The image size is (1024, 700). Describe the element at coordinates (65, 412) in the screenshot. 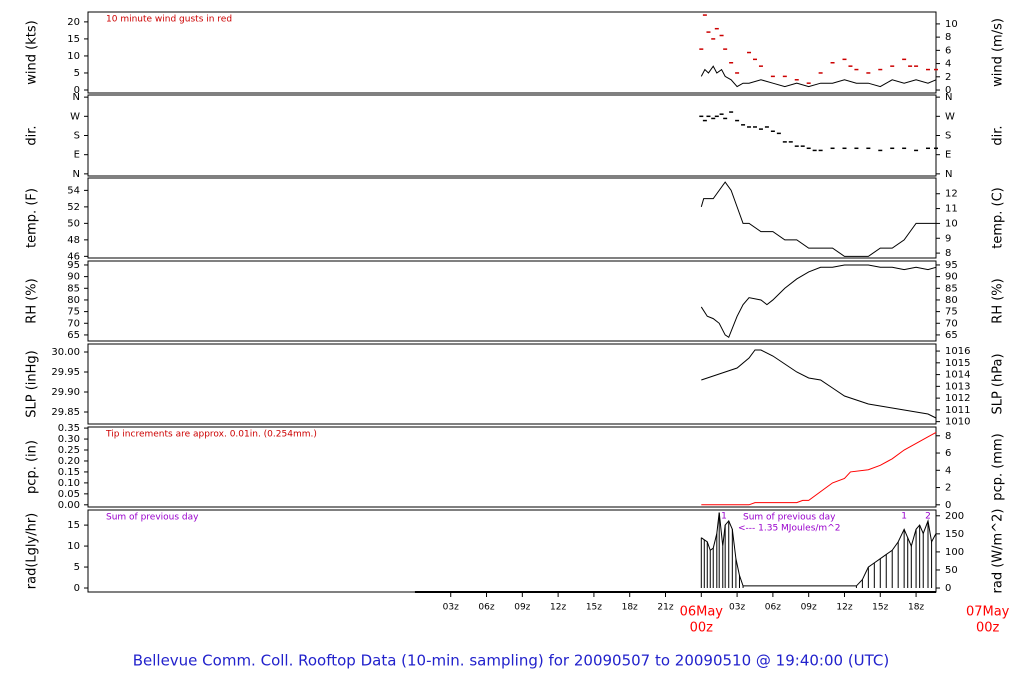

I see `y-tick-label: 29.85` at that location.